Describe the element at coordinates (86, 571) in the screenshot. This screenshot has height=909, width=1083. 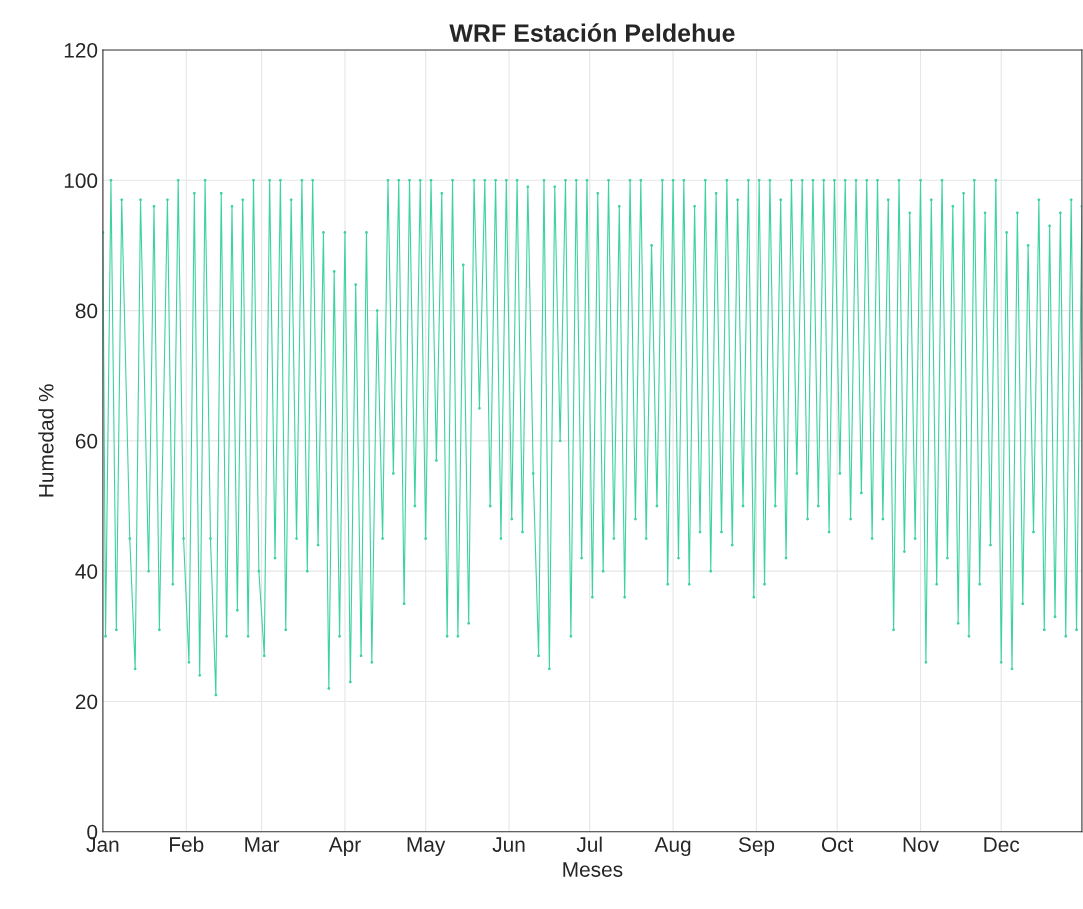
I see `y-tick-label: 40` at that location.